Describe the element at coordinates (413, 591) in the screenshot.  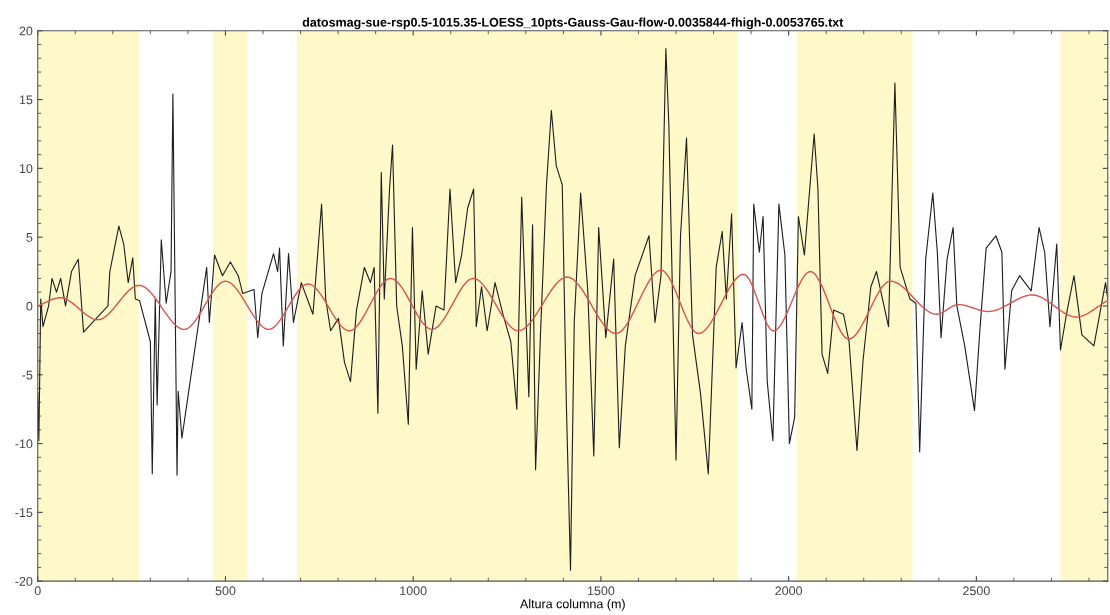
I see `x-tick-label: 1000` at that location.